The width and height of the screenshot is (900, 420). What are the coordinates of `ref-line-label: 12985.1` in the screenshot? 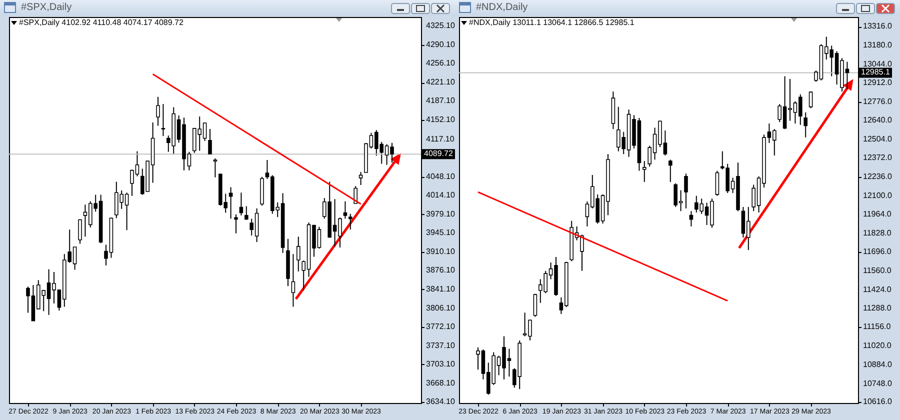 It's located at (875, 72).